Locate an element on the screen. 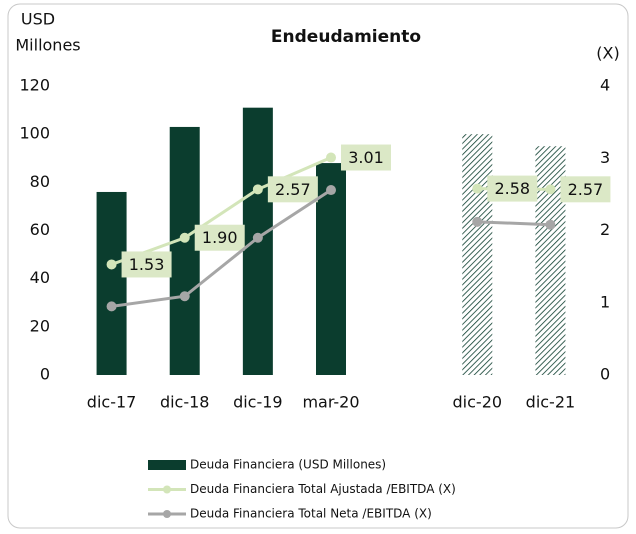 The image size is (636, 534). x-tick-label: dic-18 is located at coordinates (185, 402).